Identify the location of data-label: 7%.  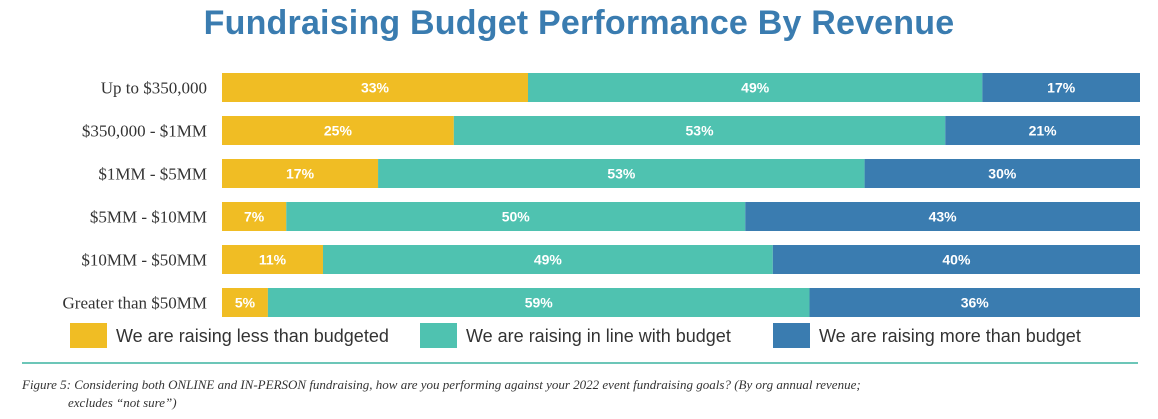
(254, 217).